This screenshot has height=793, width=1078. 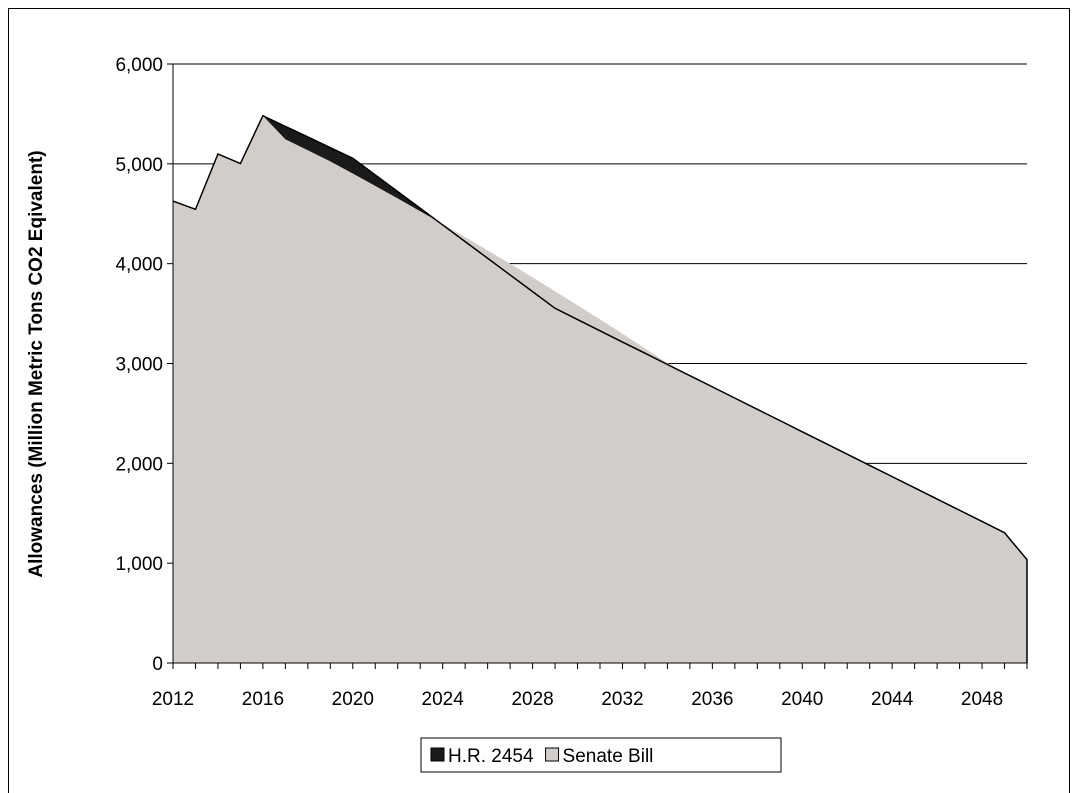 I want to click on y-tick-label: 3,000, so click(x=139, y=365).